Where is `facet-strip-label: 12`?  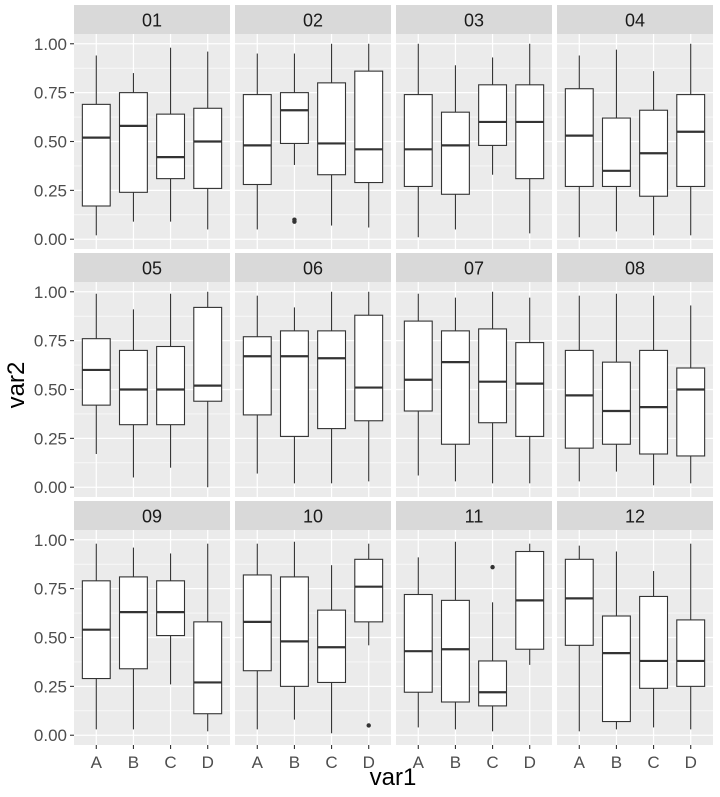 facet-strip-label: 12 is located at coordinates (635, 517).